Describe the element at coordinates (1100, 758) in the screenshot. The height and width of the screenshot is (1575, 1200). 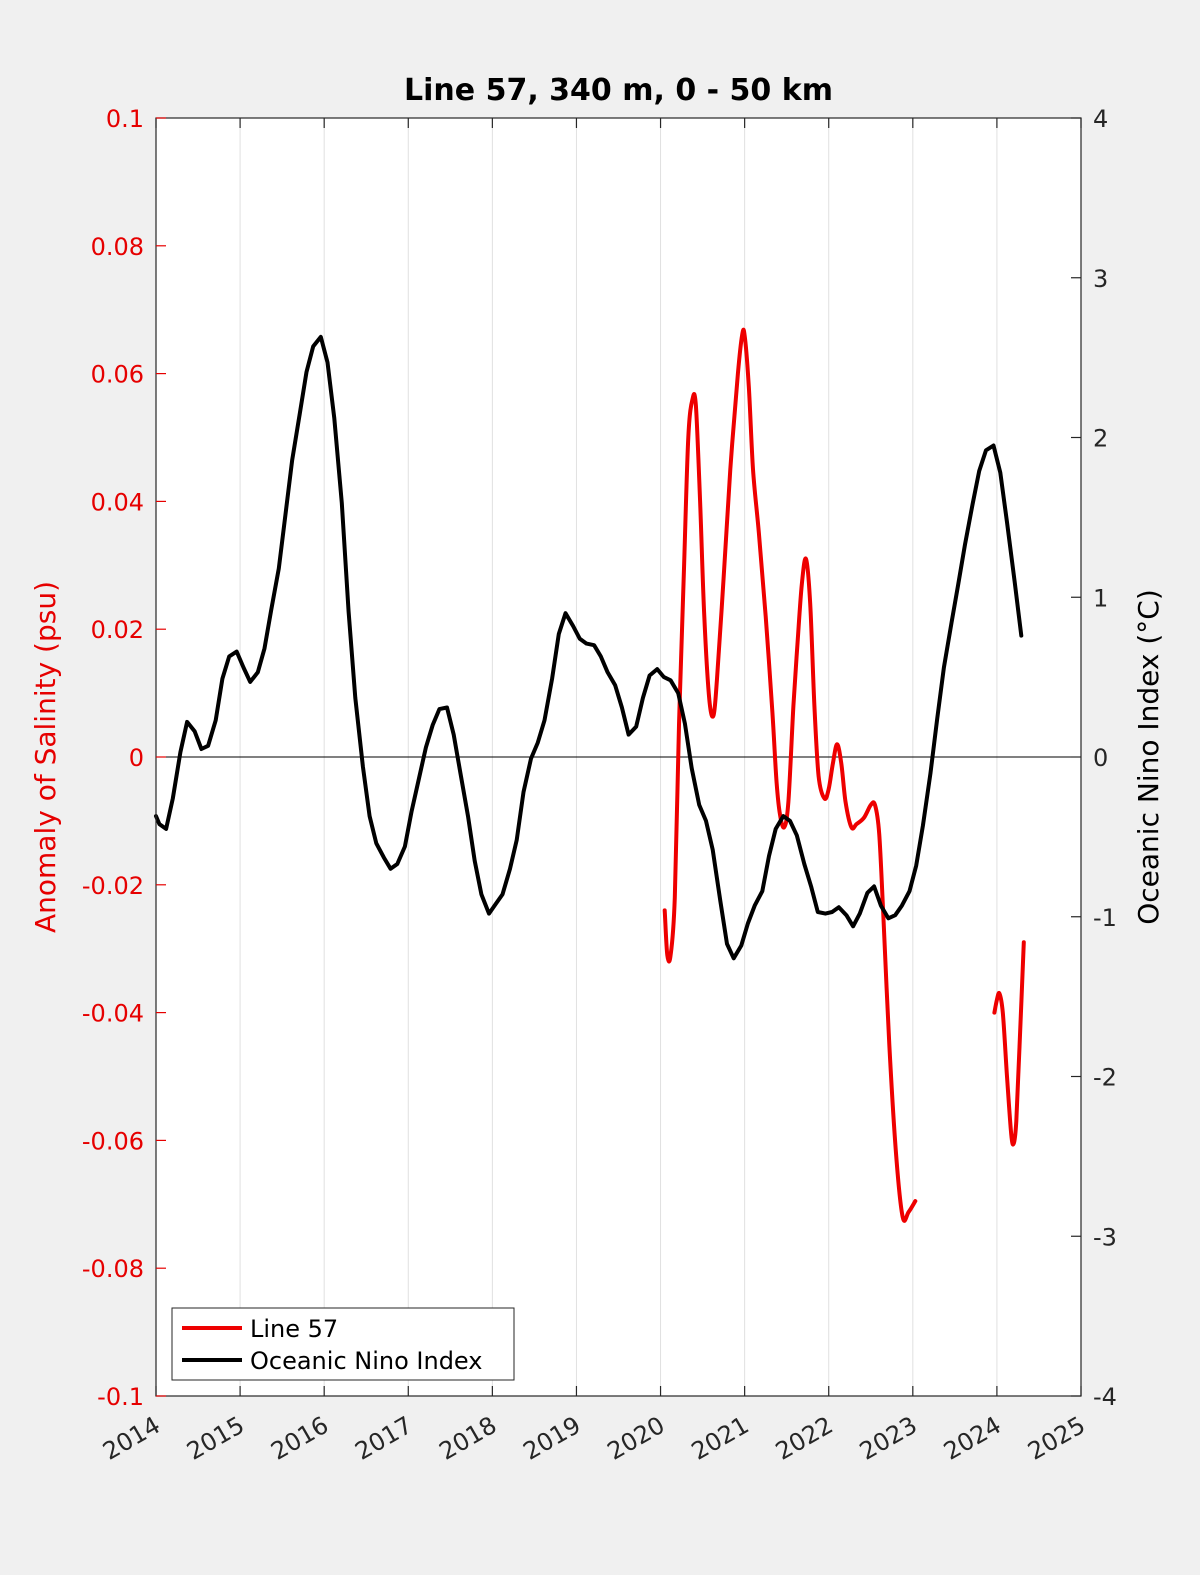
I see `right-y-tick-label: 0` at that location.